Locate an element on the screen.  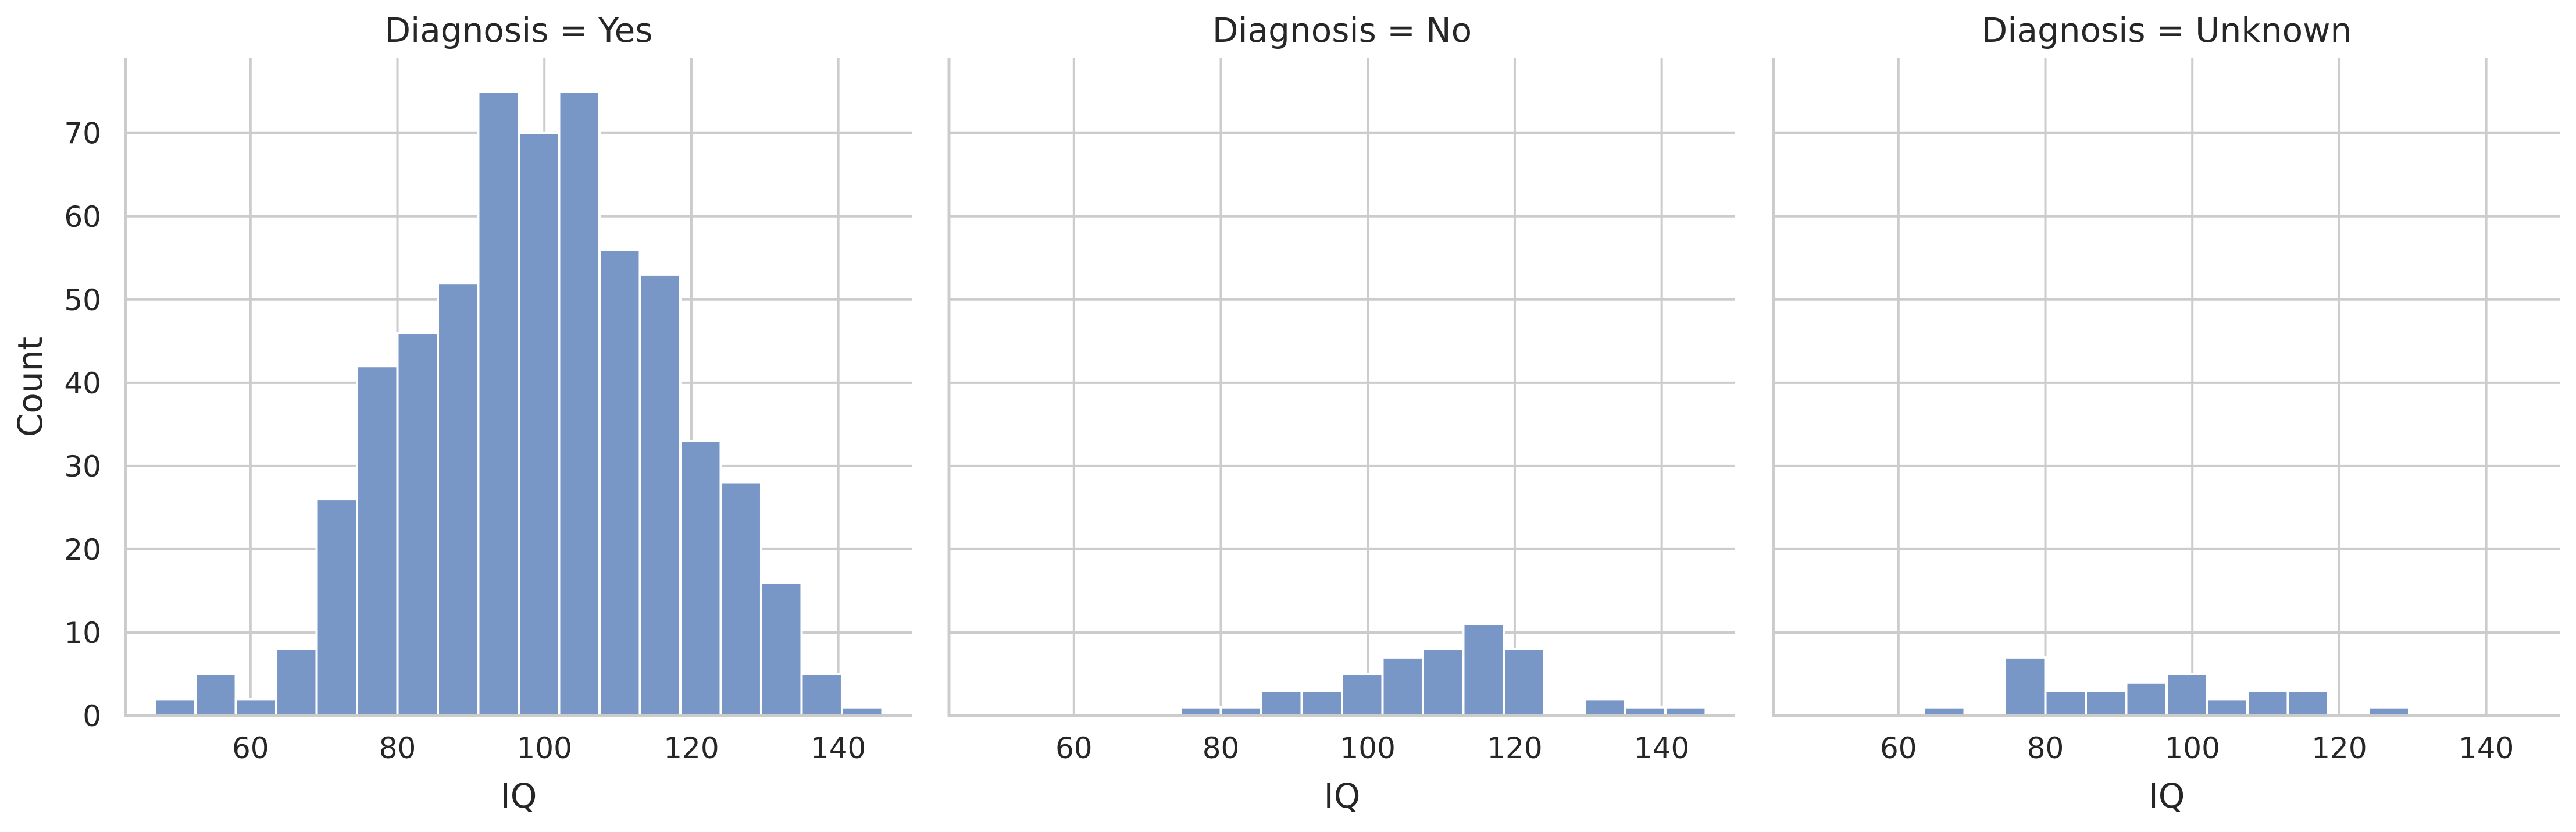
y-tick-label: 40 is located at coordinates (83, 383).